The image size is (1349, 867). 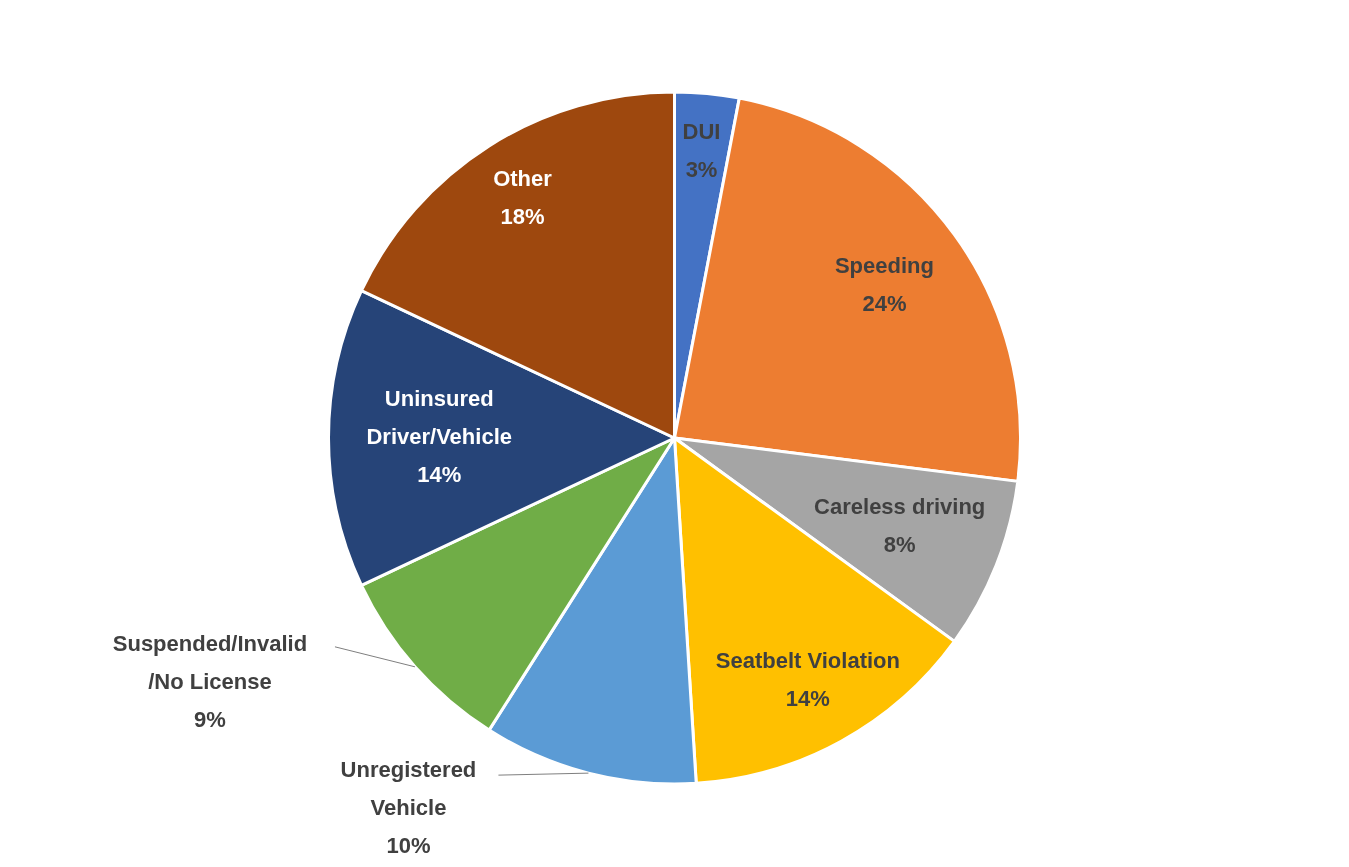 What do you see at coordinates (522, 216) in the screenshot?
I see `data-label: 18%` at bounding box center [522, 216].